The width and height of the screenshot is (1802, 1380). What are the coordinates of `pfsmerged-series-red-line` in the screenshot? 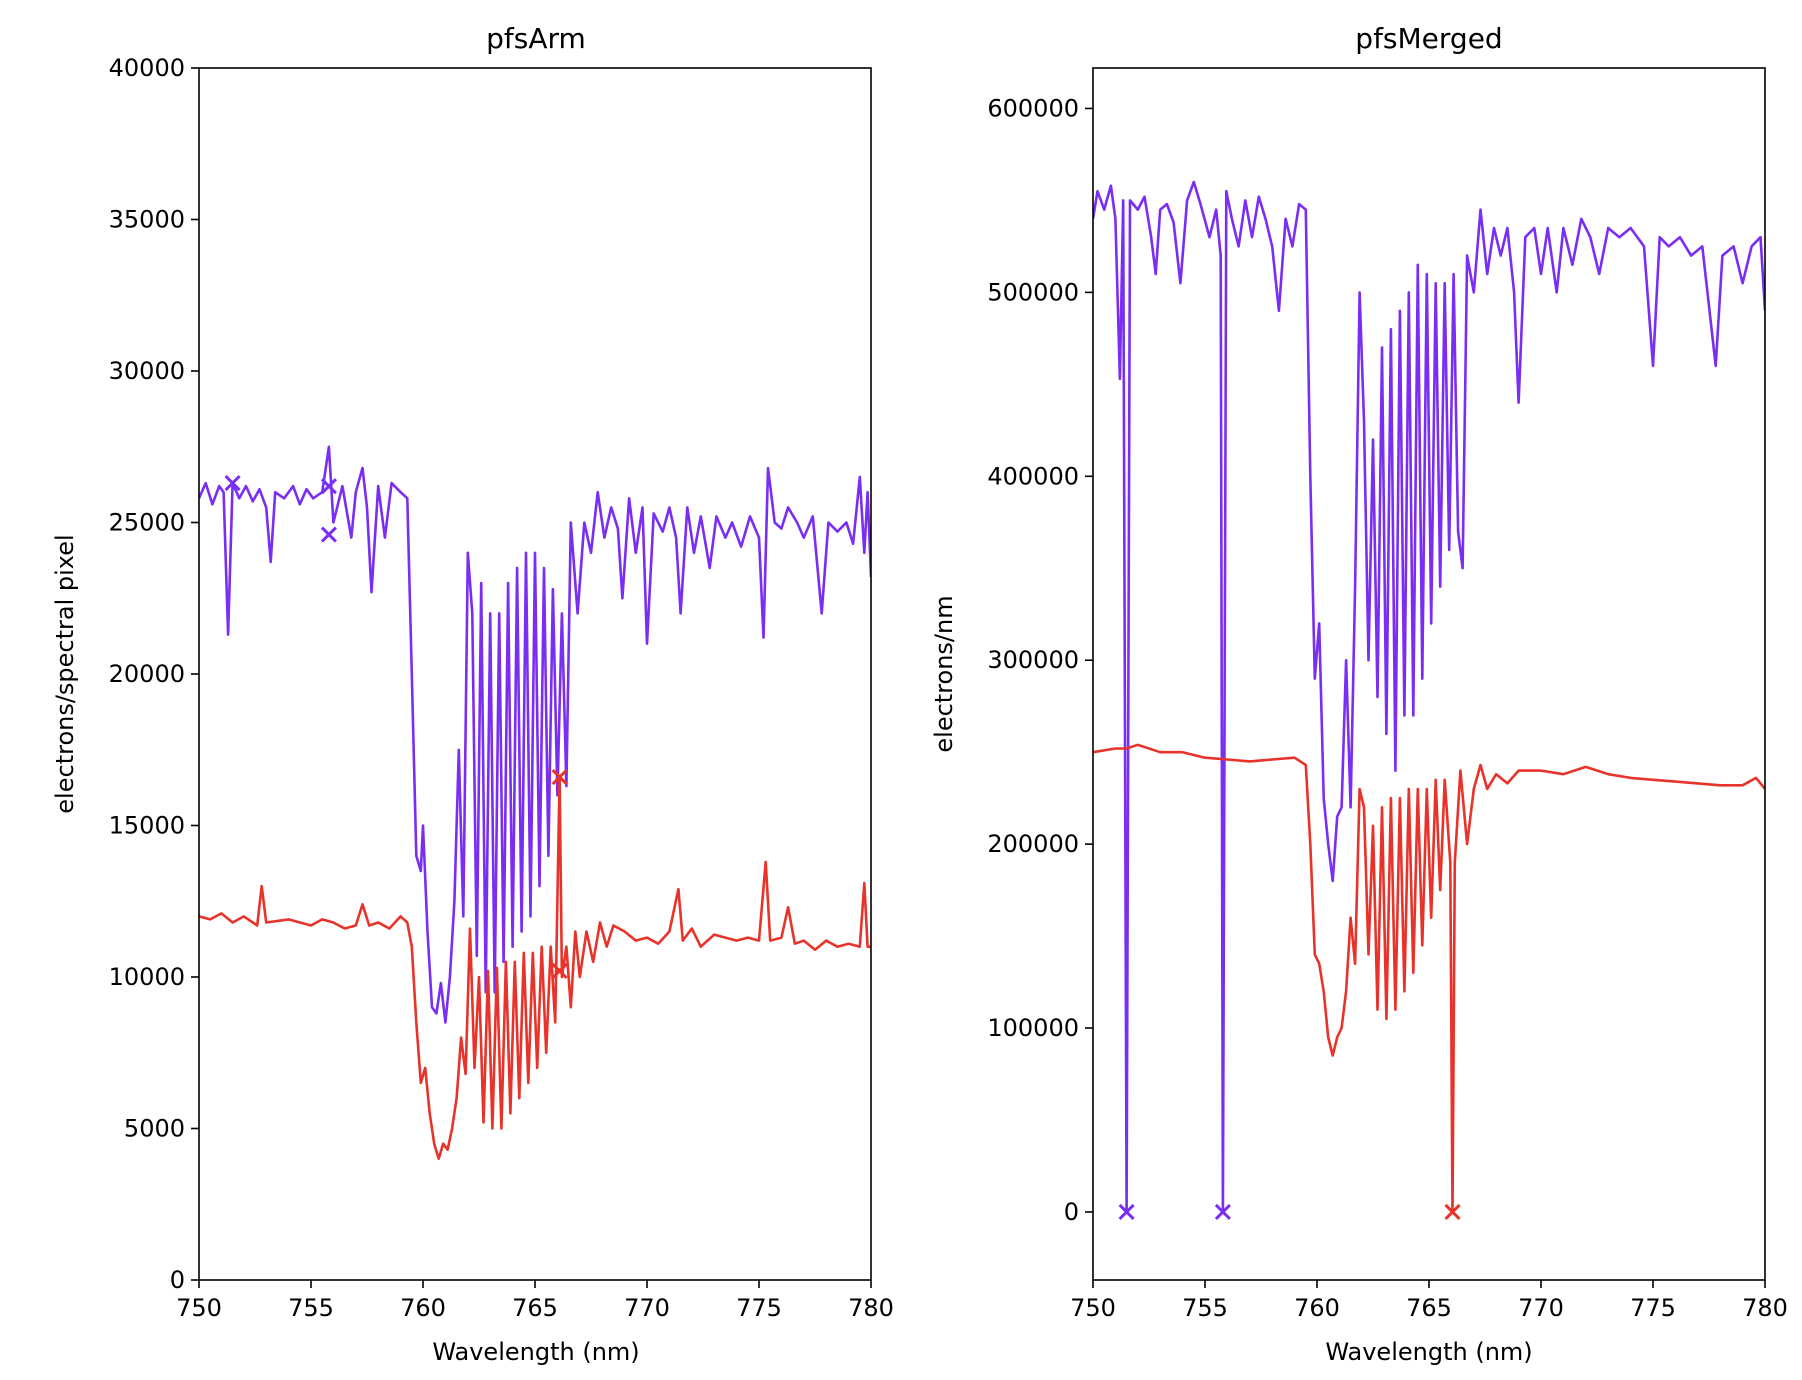 It's located at (1429, 978).